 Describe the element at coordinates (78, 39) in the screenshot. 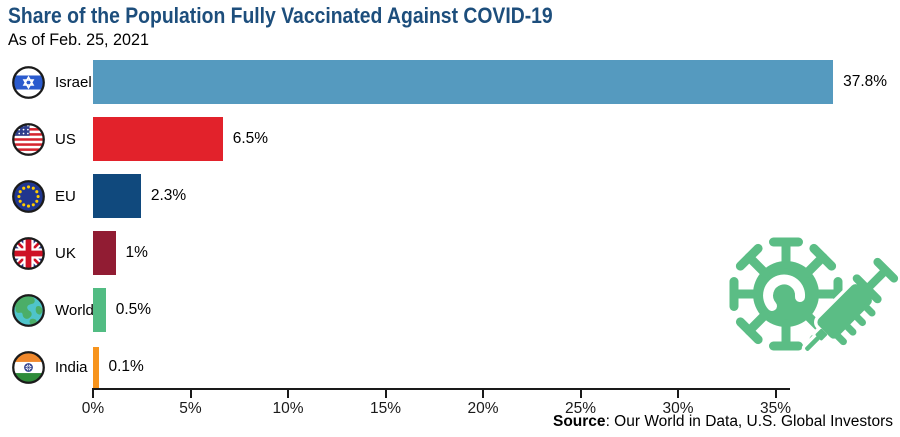

I see `chart-subtitle: As of Feb. 25, 2021` at that location.